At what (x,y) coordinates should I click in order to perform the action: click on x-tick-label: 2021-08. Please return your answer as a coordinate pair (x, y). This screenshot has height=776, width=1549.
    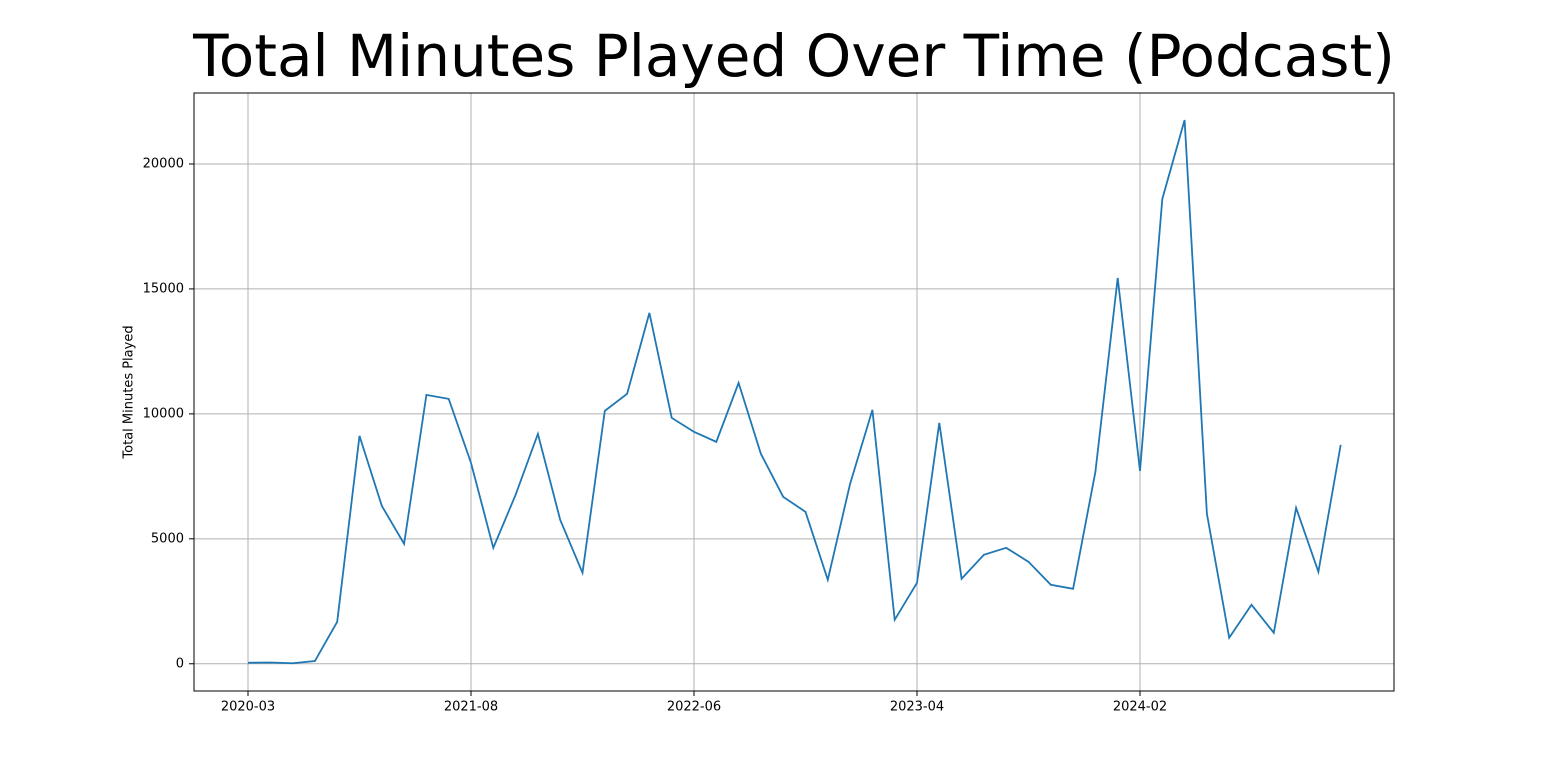
    Looking at the image, I should click on (471, 707).